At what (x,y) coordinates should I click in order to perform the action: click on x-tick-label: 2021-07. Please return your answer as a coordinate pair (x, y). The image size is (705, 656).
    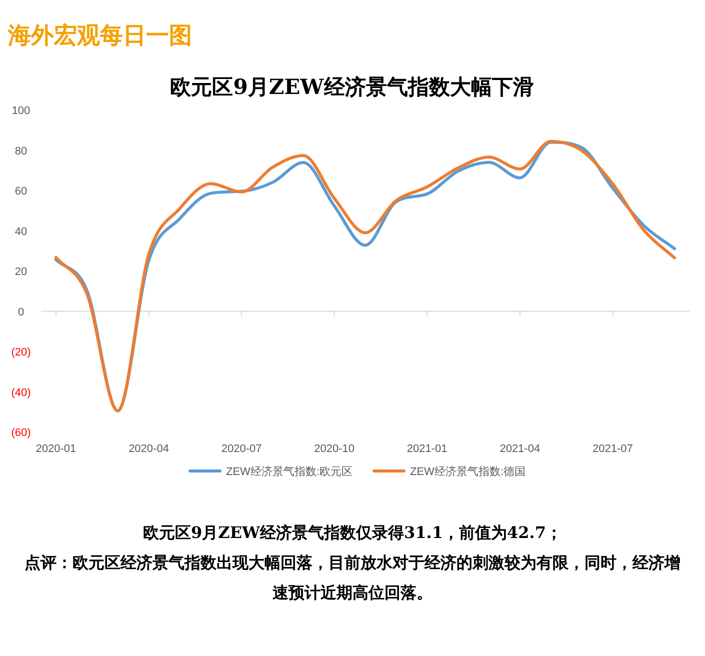
    Looking at the image, I should click on (612, 449).